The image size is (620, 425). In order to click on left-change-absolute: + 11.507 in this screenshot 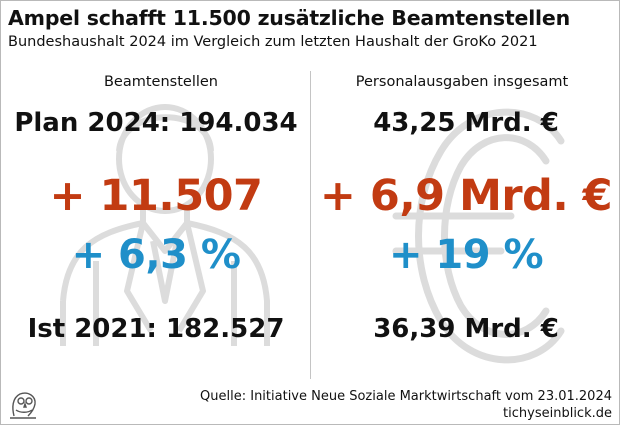, I will do `click(156, 196)`.